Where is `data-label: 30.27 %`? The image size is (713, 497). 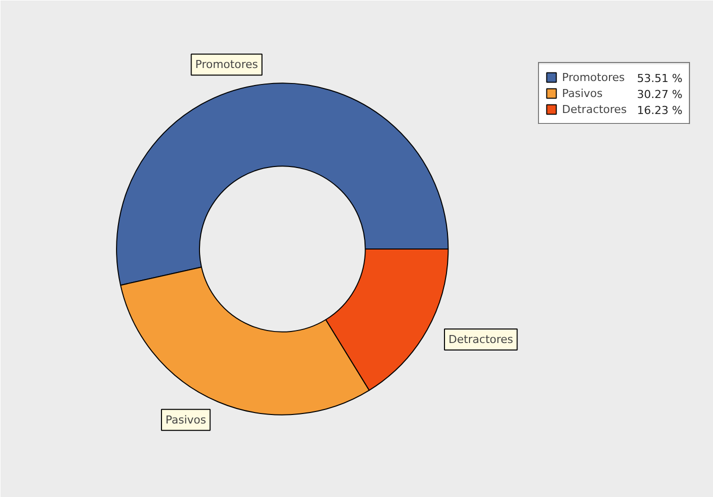 data-label: 30.27 % is located at coordinates (660, 94).